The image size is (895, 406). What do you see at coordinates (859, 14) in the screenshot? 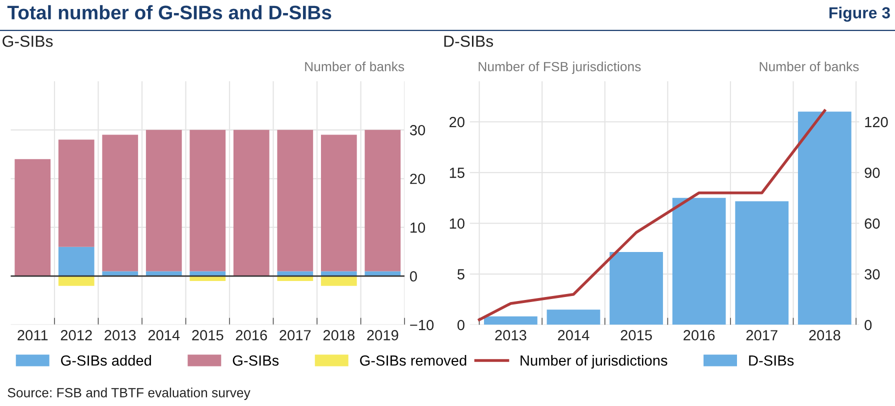
I see `caption: Figure 3` at bounding box center [859, 14].